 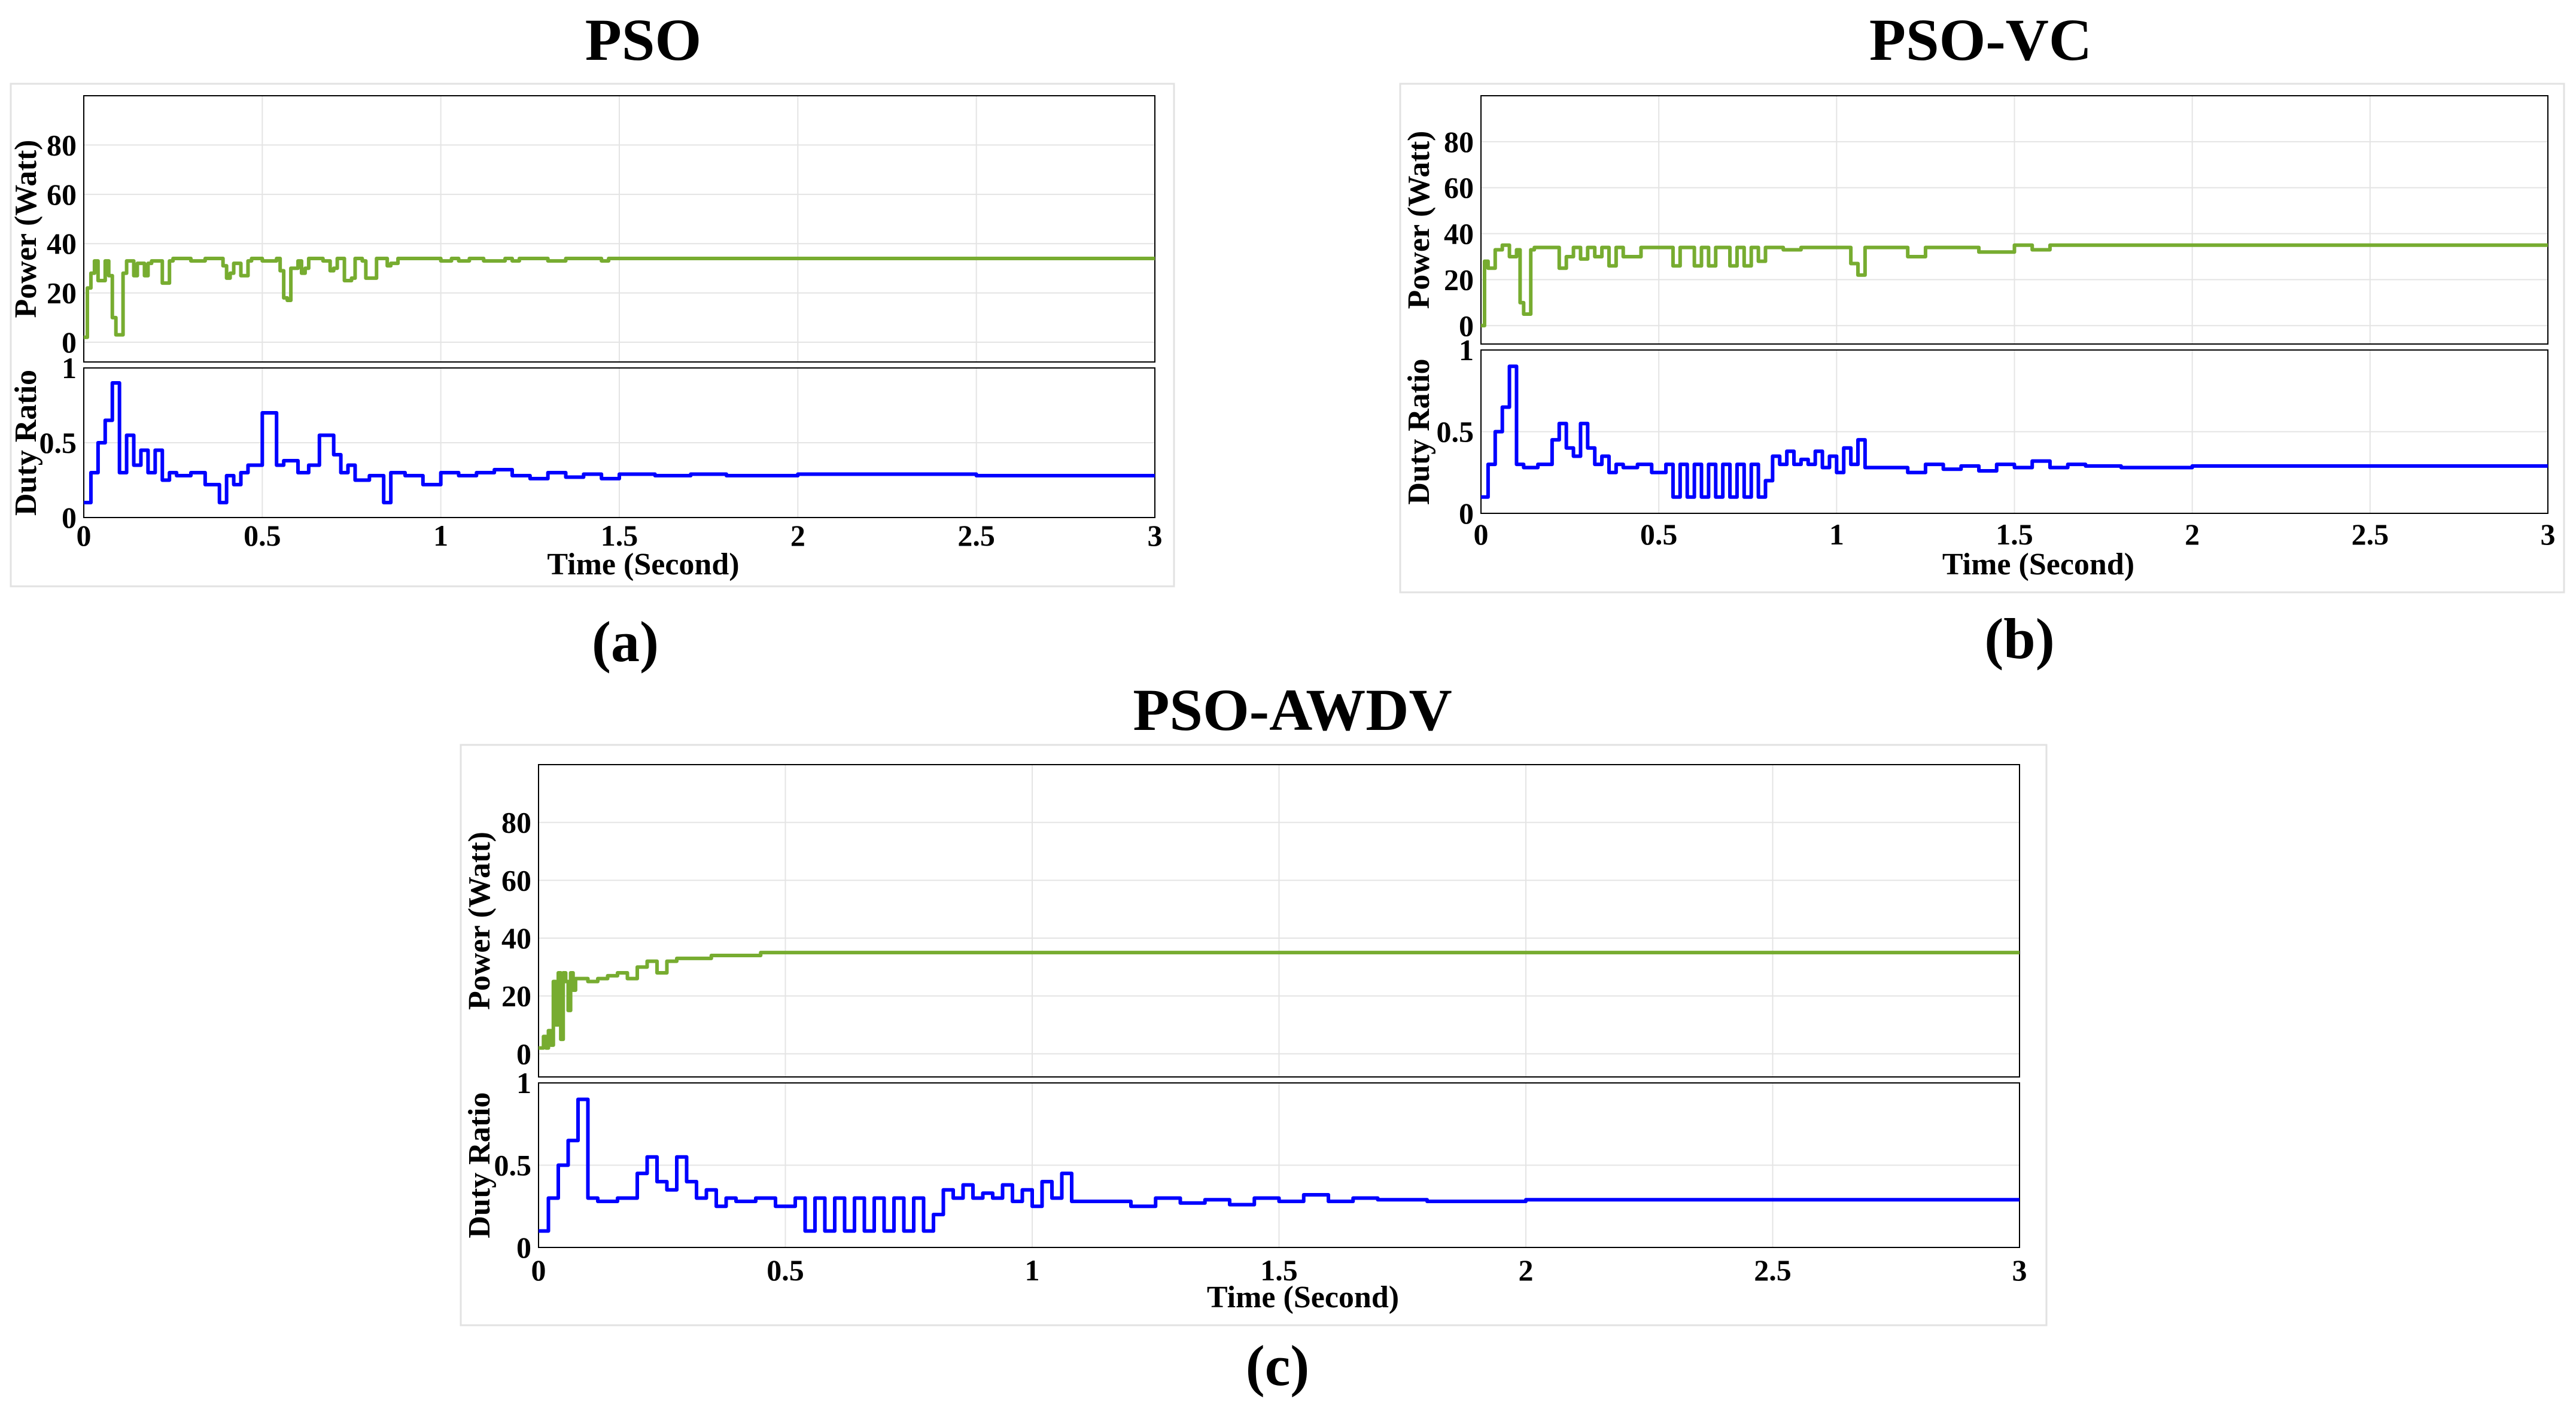 What do you see at coordinates (1981, 40) in the screenshot?
I see `panel-b-title: PSO-VC` at bounding box center [1981, 40].